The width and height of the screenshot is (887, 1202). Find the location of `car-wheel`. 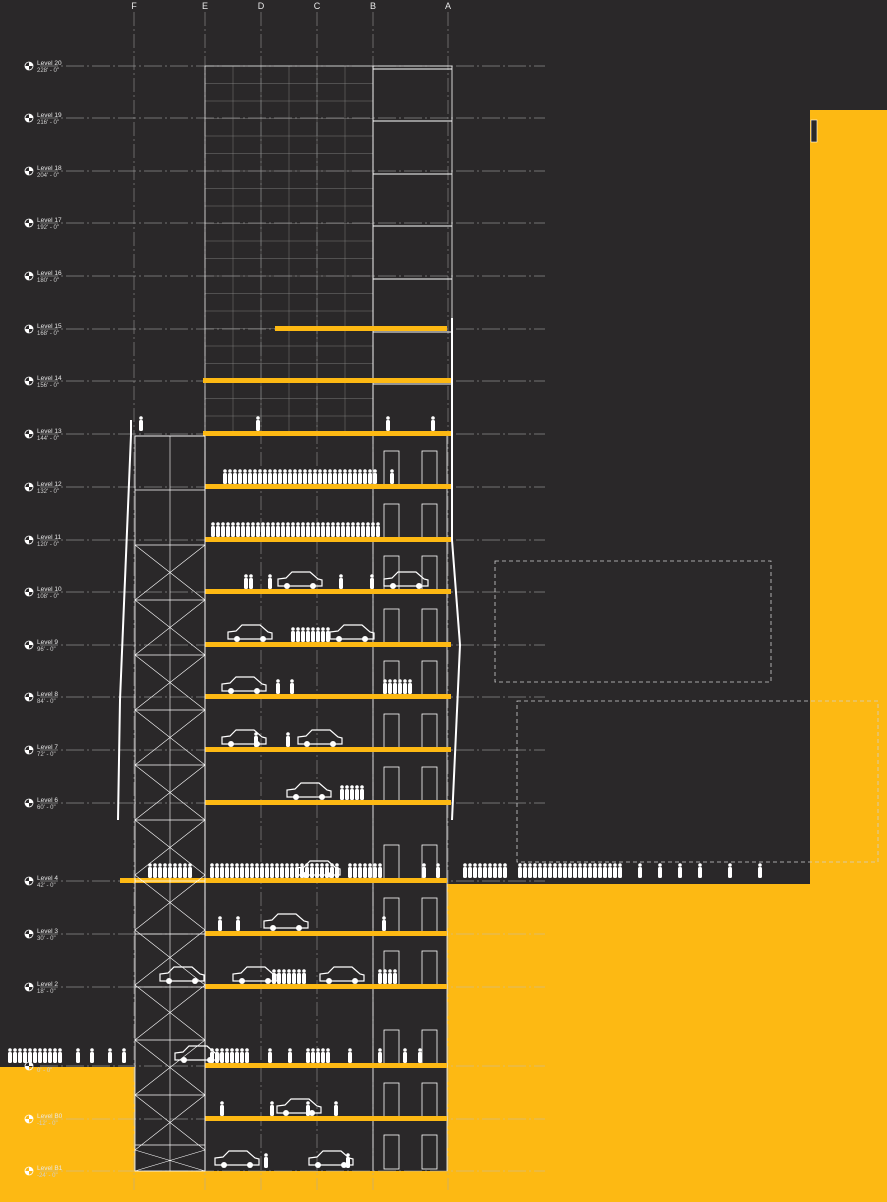

car-wheel is located at coordinates (339, 639).